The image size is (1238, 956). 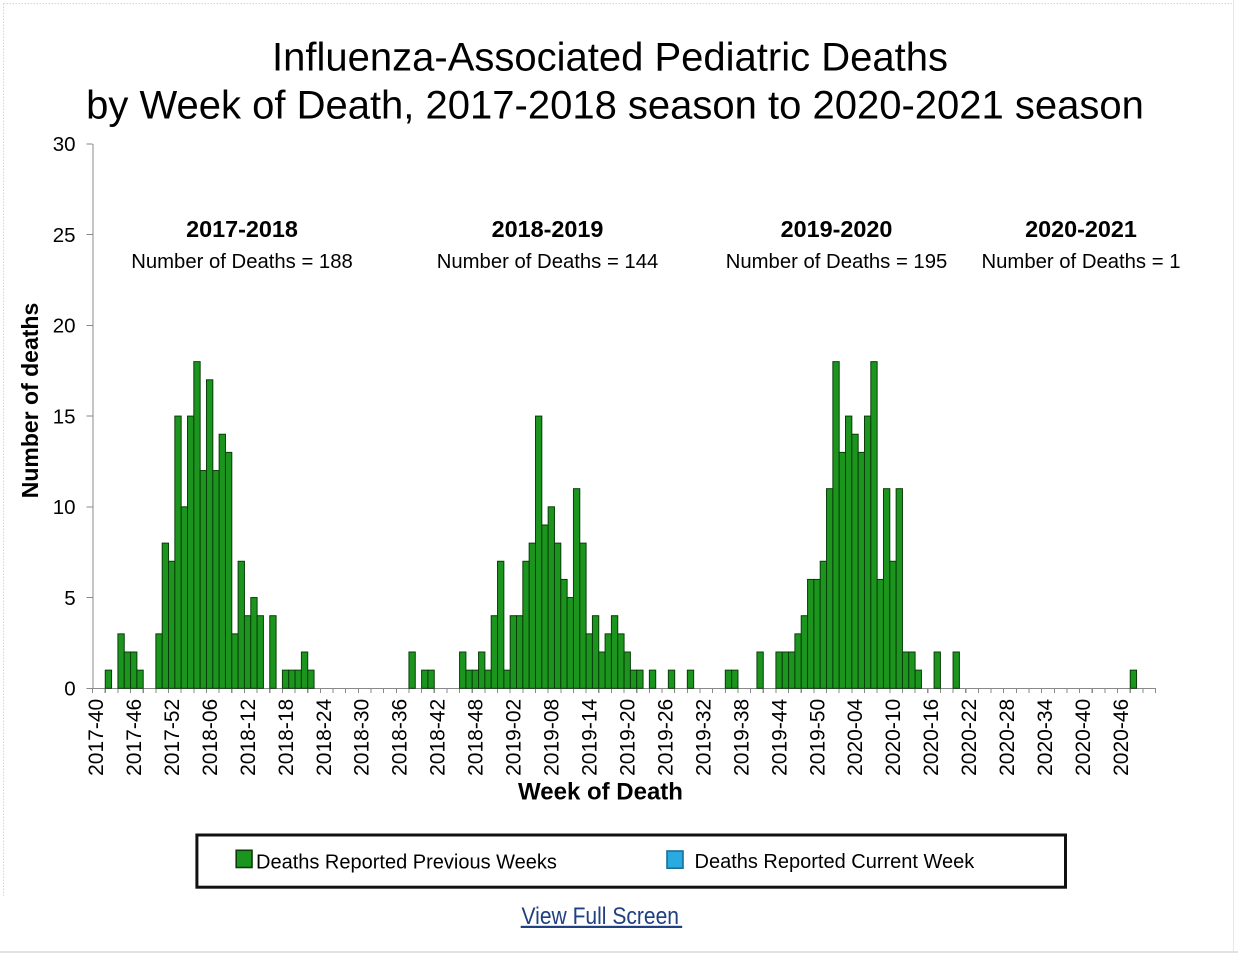 I want to click on svg-text: 2018-30, so click(x=362, y=737).